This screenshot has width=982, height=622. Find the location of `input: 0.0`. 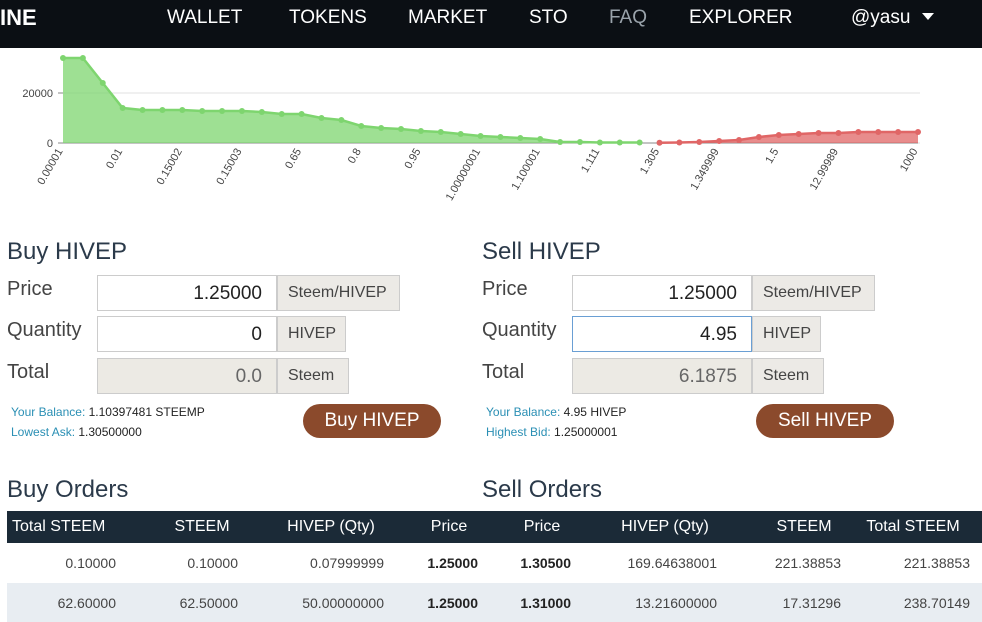

input: 0.0 is located at coordinates (187, 376).